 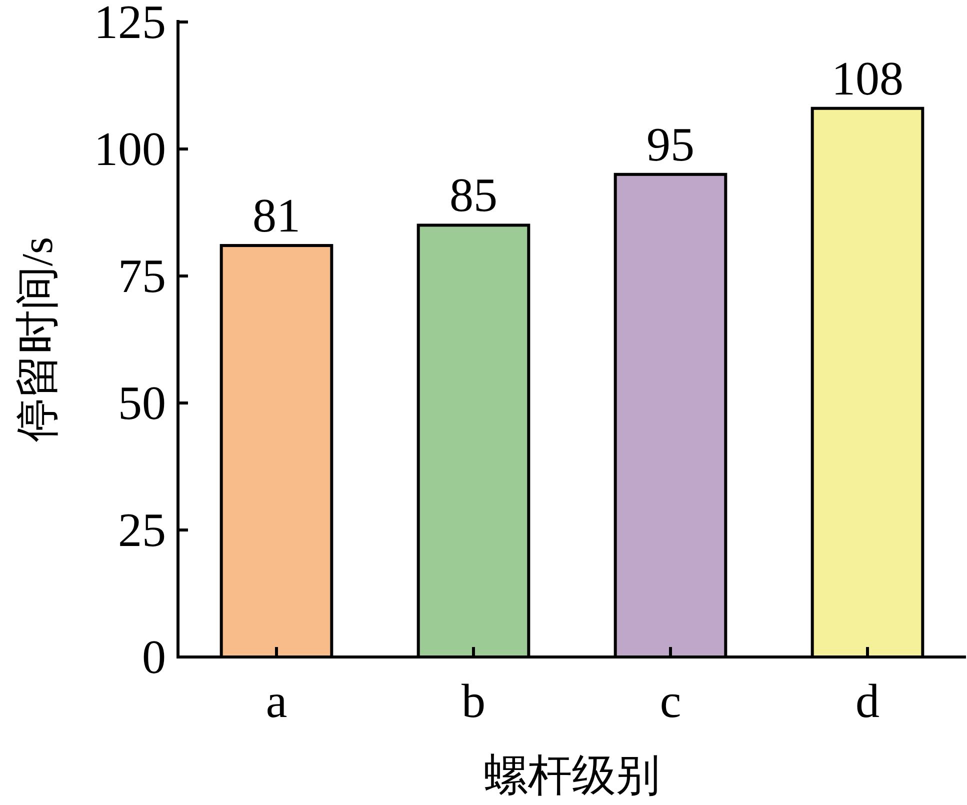 I want to click on y-tick-label: 25, so click(x=142, y=530).